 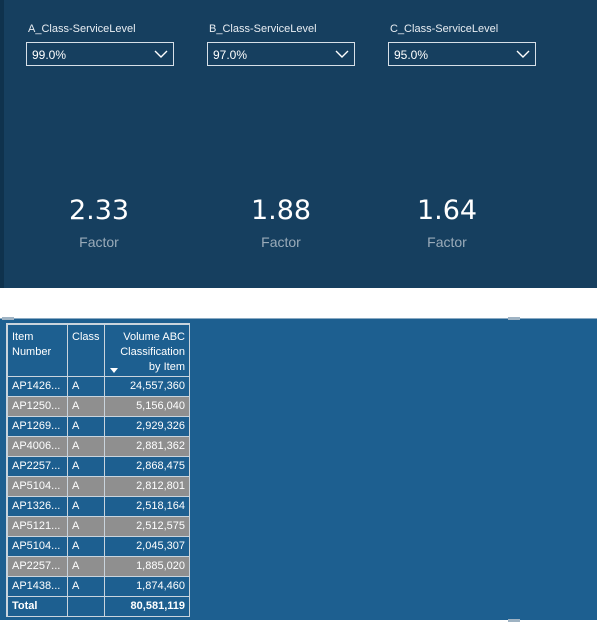 What do you see at coordinates (146, 546) in the screenshot?
I see `volume-cell: 2,045,307` at bounding box center [146, 546].